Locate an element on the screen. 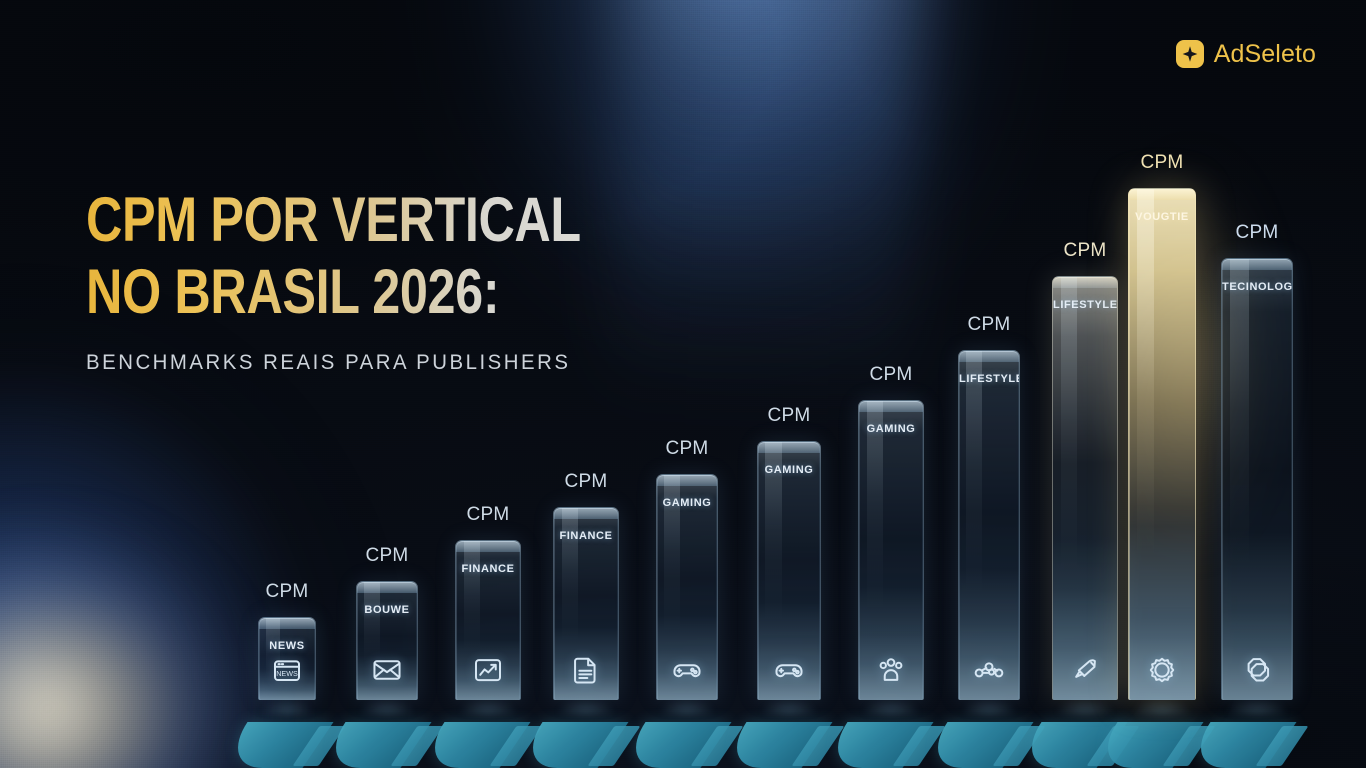 The image size is (1366, 768). cpm-caption-11: CPM is located at coordinates (1257, 232).